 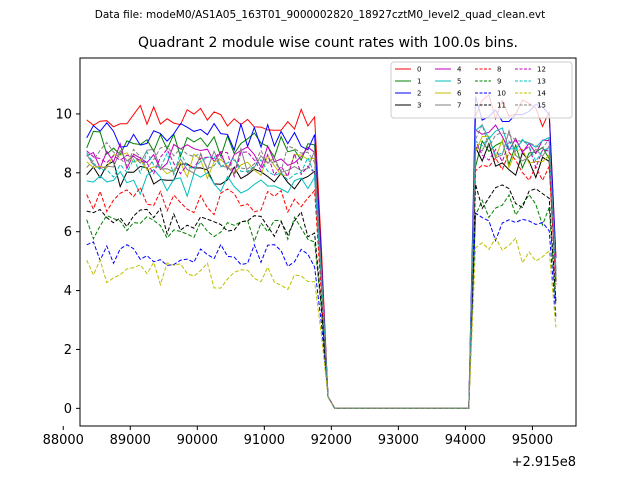 I want to click on y-ticks: 0 2 4 6 8 10, so click(x=67, y=262).